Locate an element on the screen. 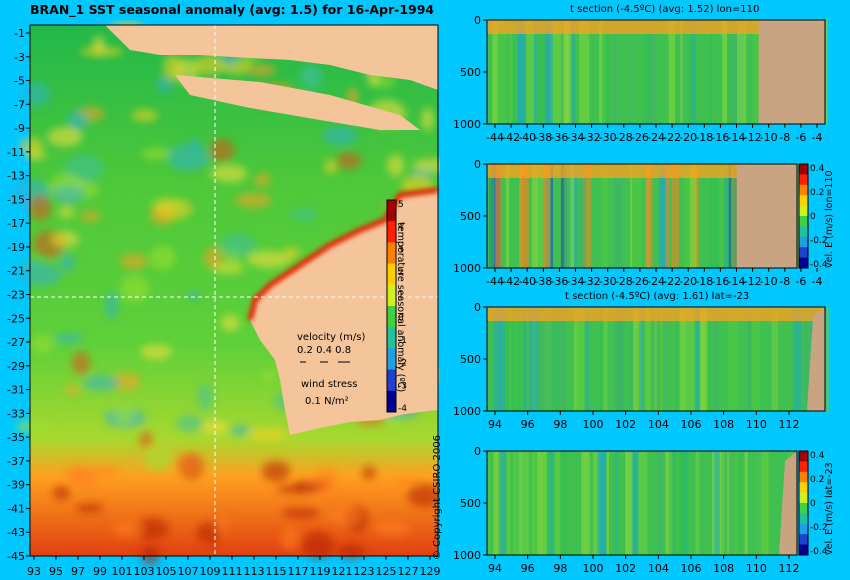  colorbar-tick: 1 is located at coordinates (401, 296).